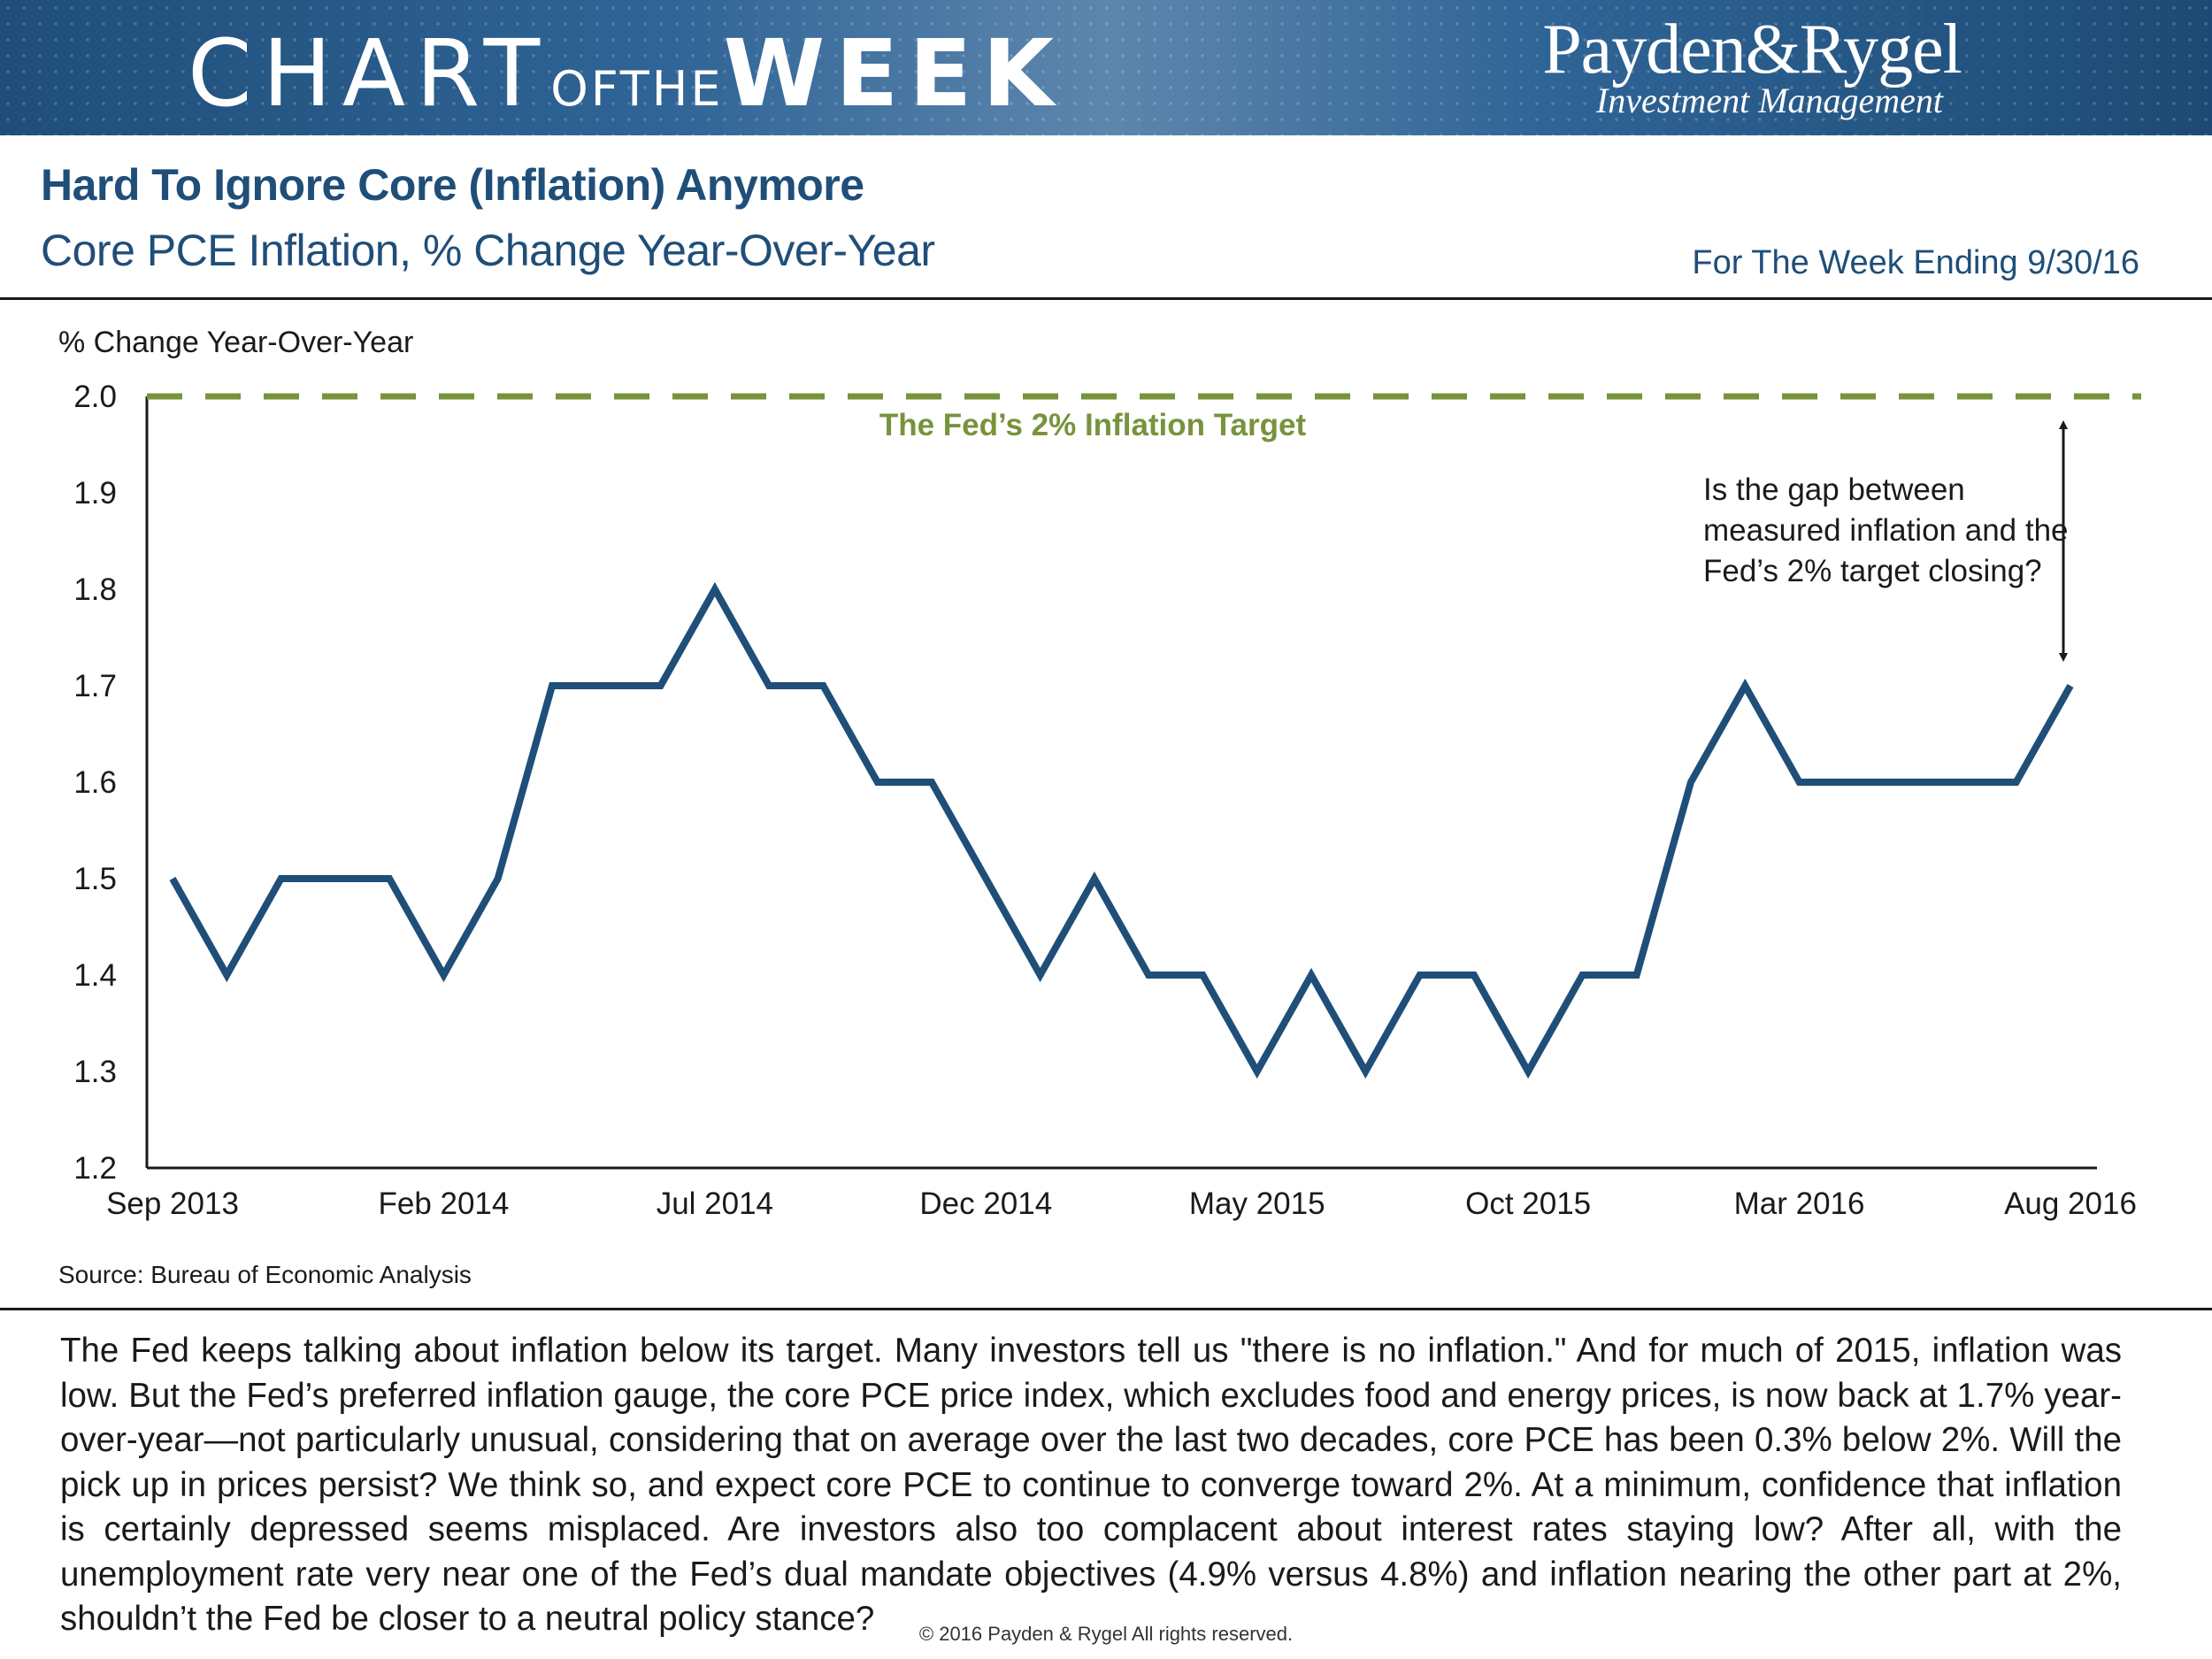 The image size is (2212, 1659). I want to click on y-tick-label: 1.2, so click(95, 1169).